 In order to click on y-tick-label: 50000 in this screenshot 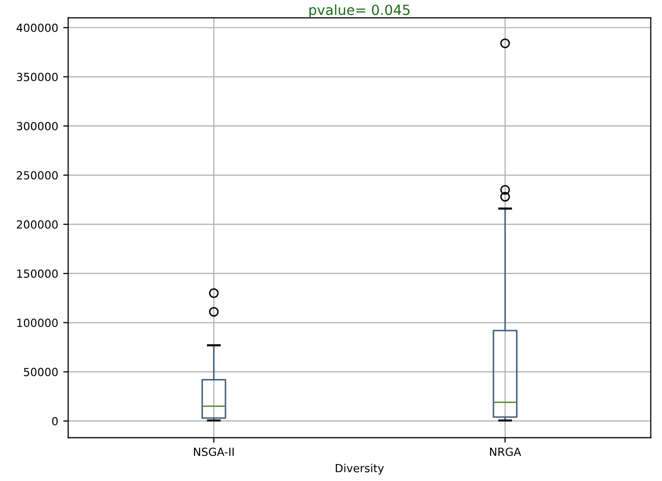, I will do `click(41, 372)`.